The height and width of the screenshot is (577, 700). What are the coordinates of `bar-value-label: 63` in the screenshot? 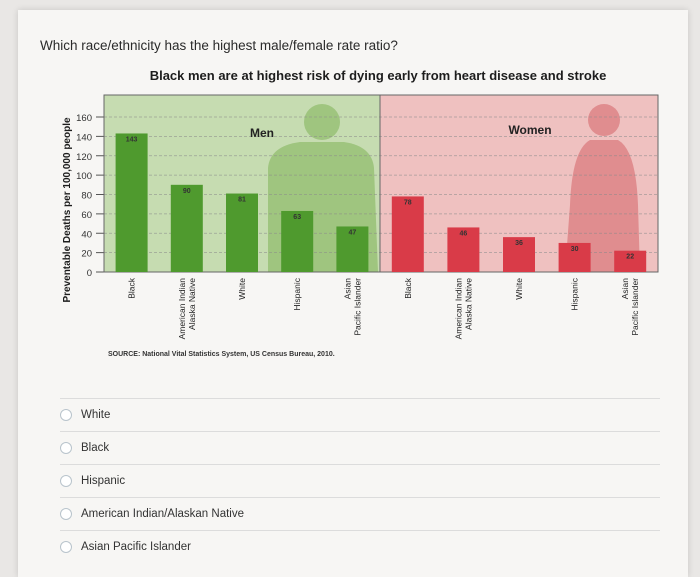 It's located at (297, 217).